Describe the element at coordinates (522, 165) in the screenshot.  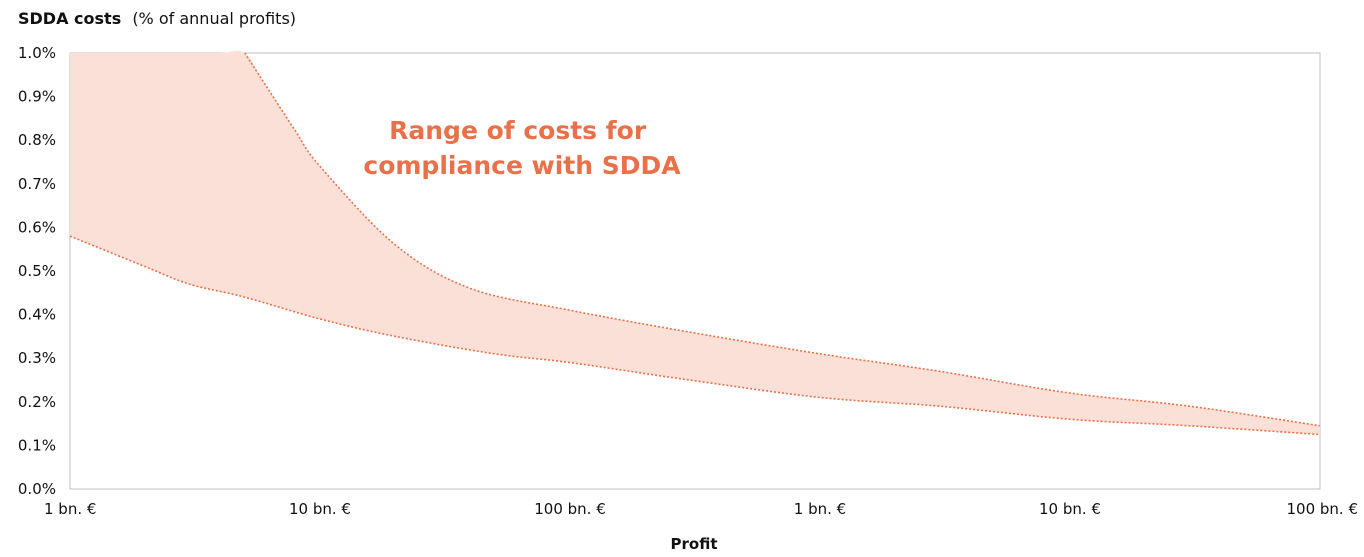
I see `annotation-line-2: compliance with SDDA` at that location.